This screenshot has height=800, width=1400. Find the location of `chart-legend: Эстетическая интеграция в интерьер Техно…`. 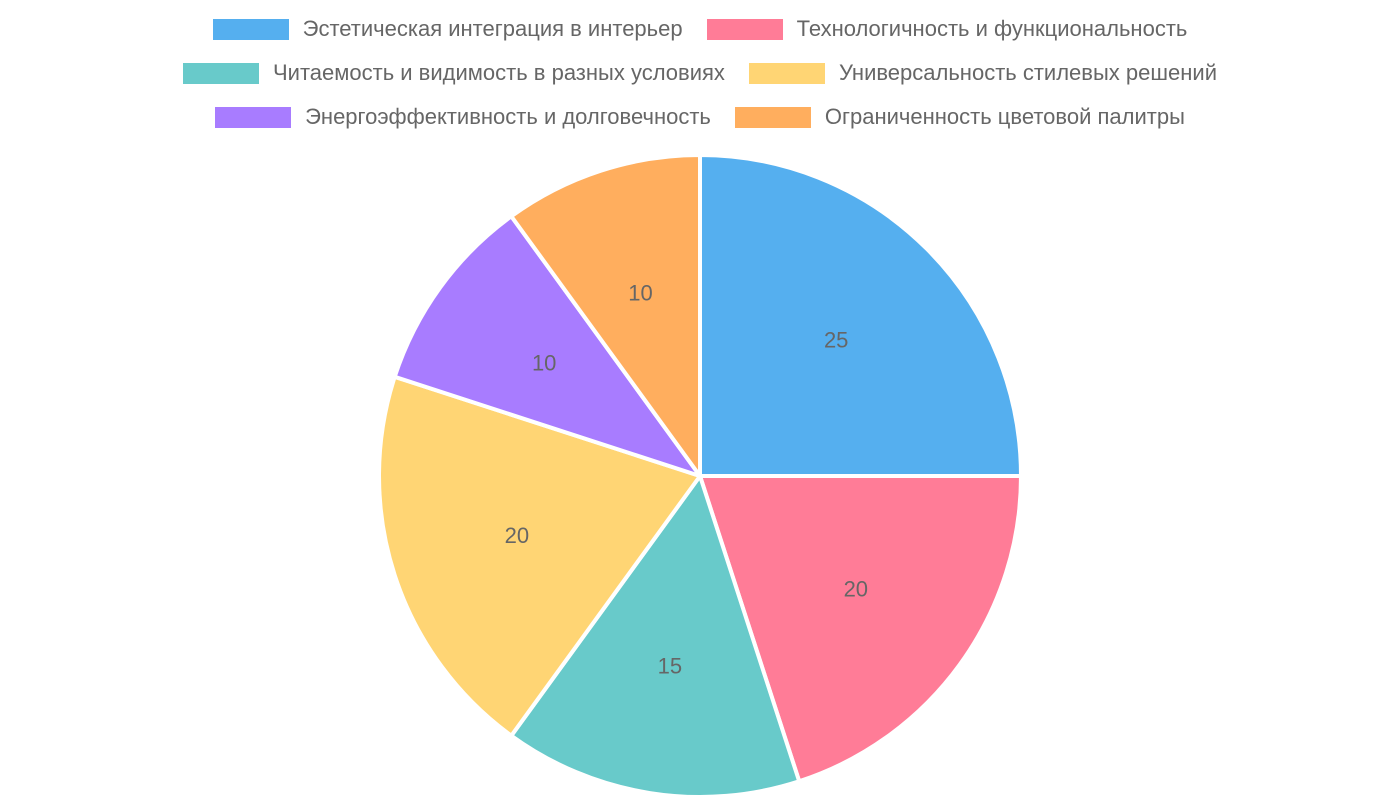

chart-legend: Эстетическая интеграция в интерьер Техно… is located at coordinates (700, 73).